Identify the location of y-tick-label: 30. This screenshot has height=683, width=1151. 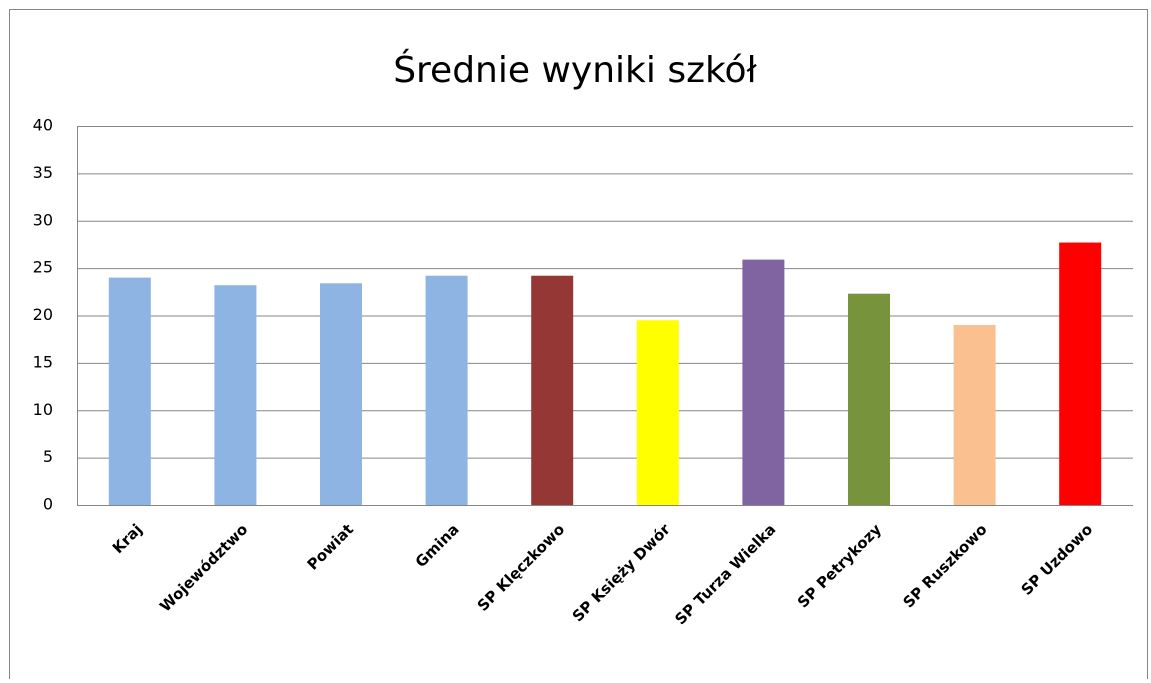
(43, 219).